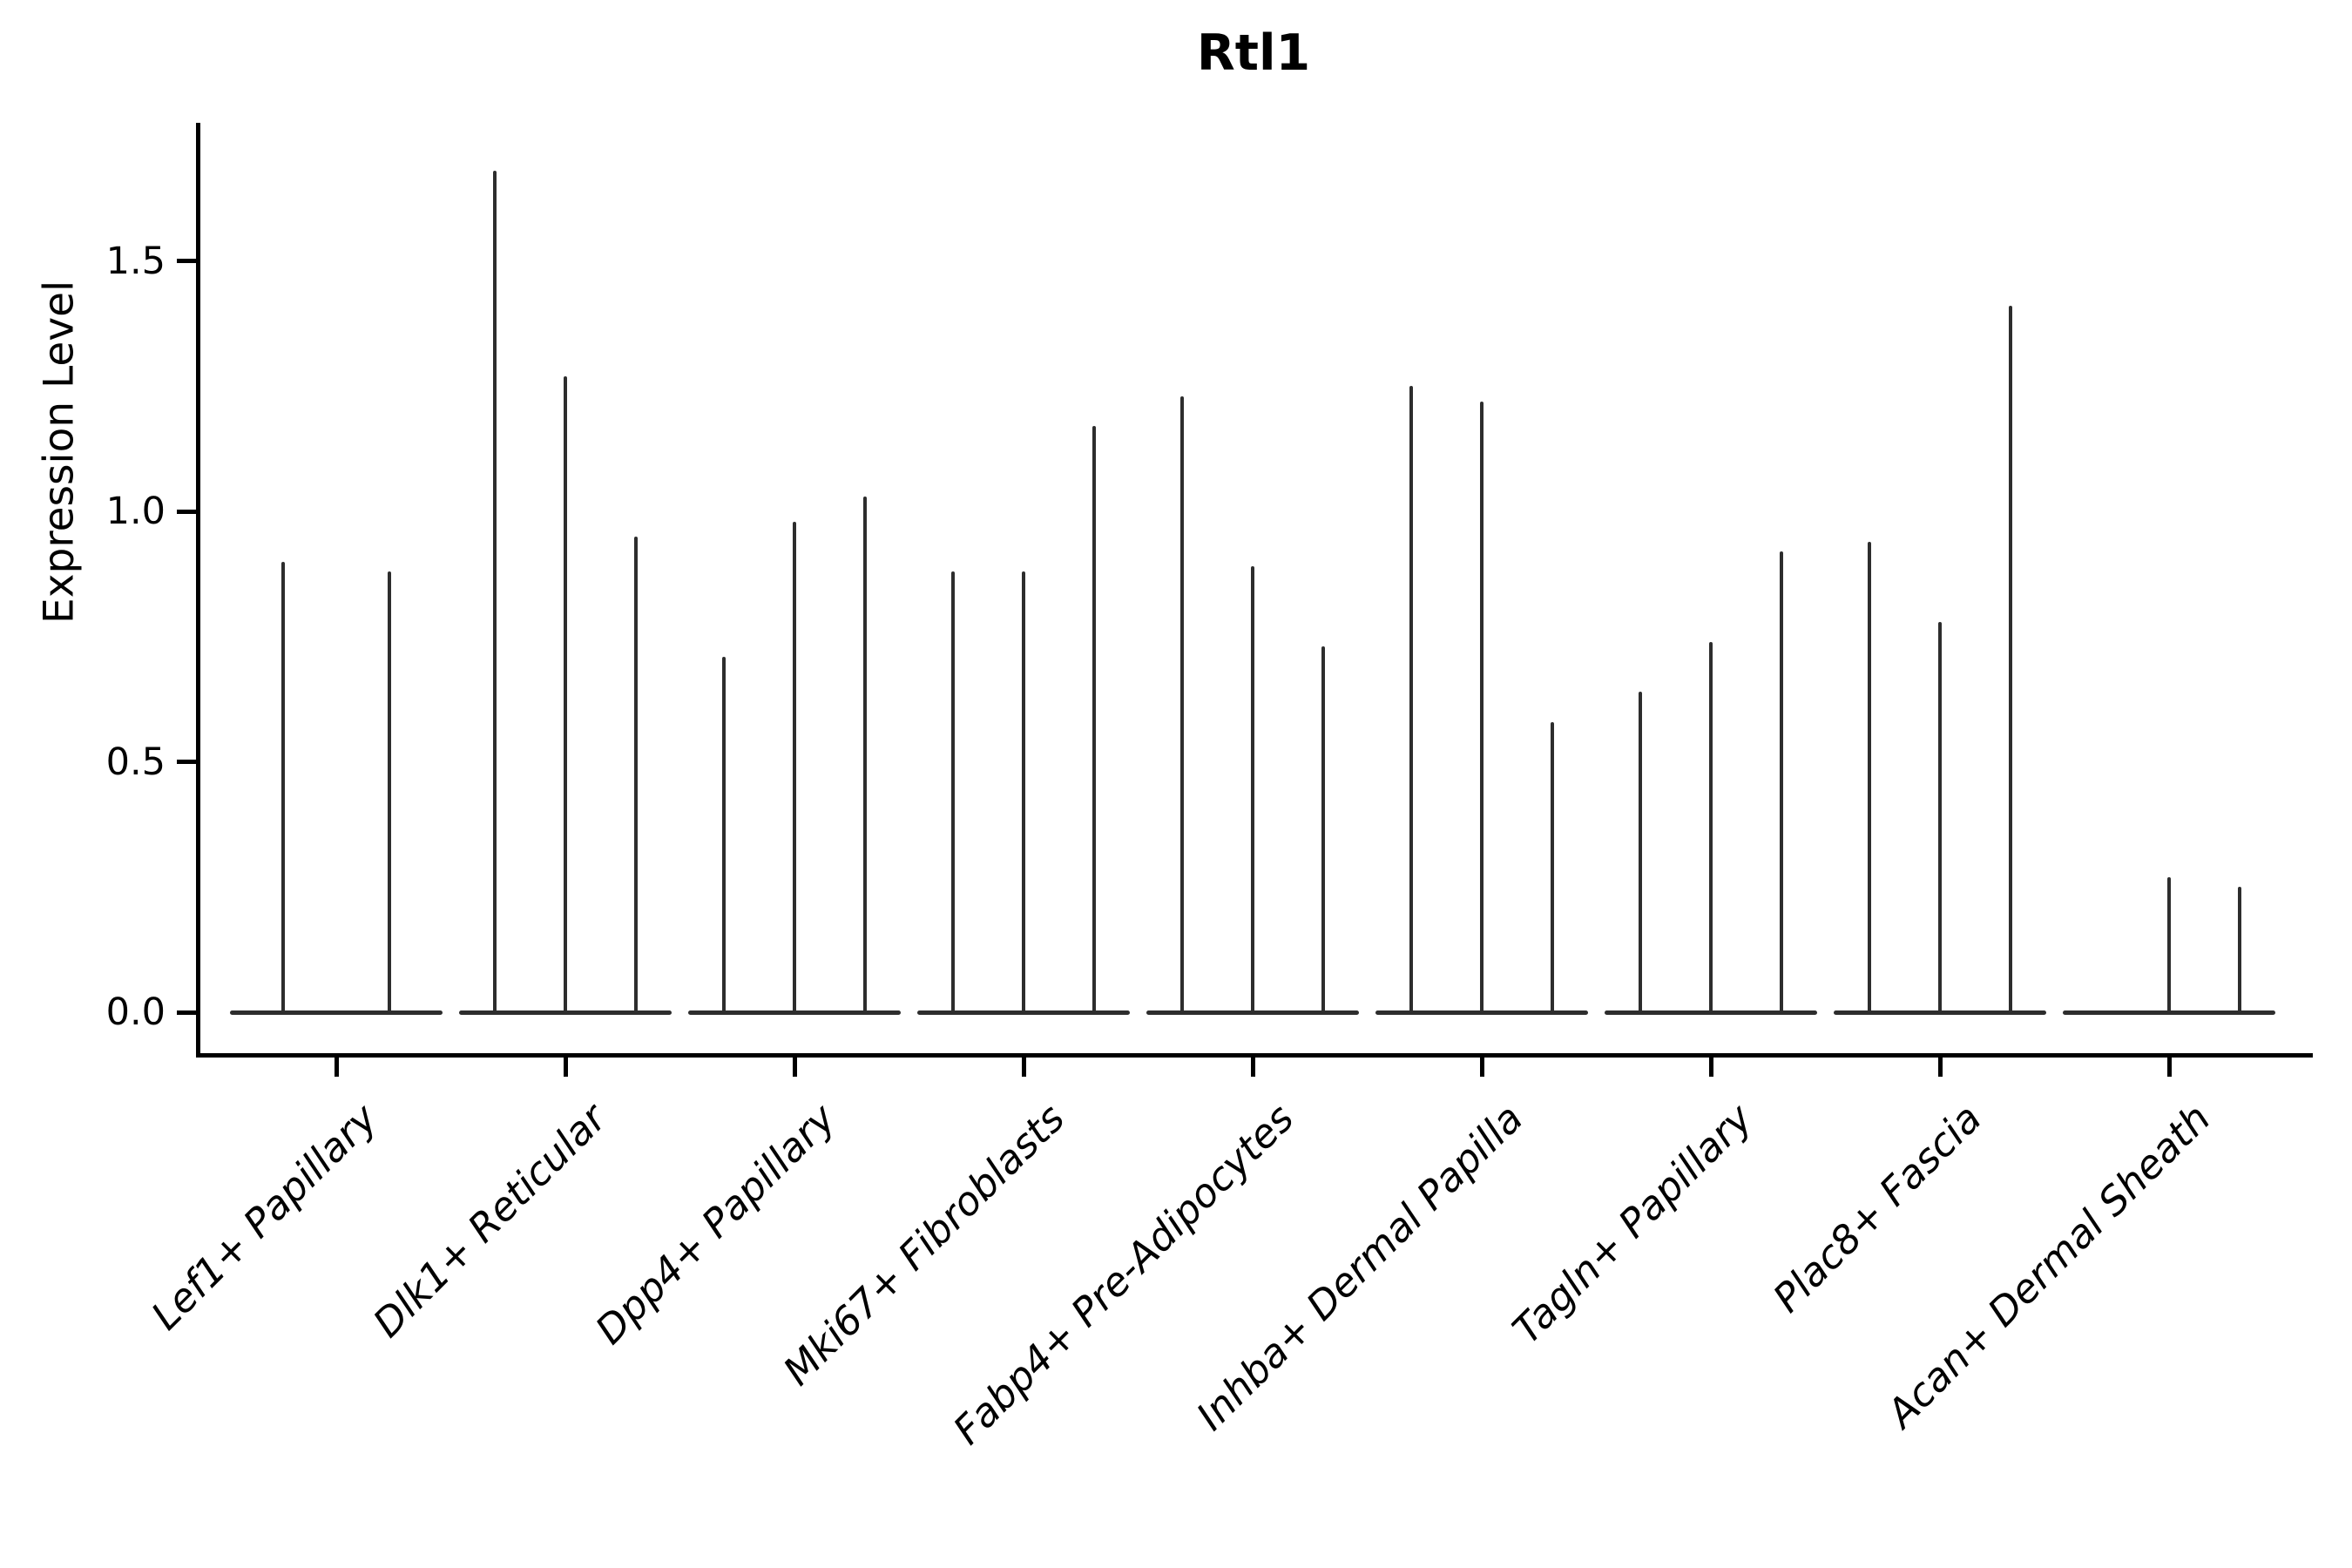  What do you see at coordinates (135, 511) in the screenshot?
I see `y-tick-label: 1.0` at bounding box center [135, 511].